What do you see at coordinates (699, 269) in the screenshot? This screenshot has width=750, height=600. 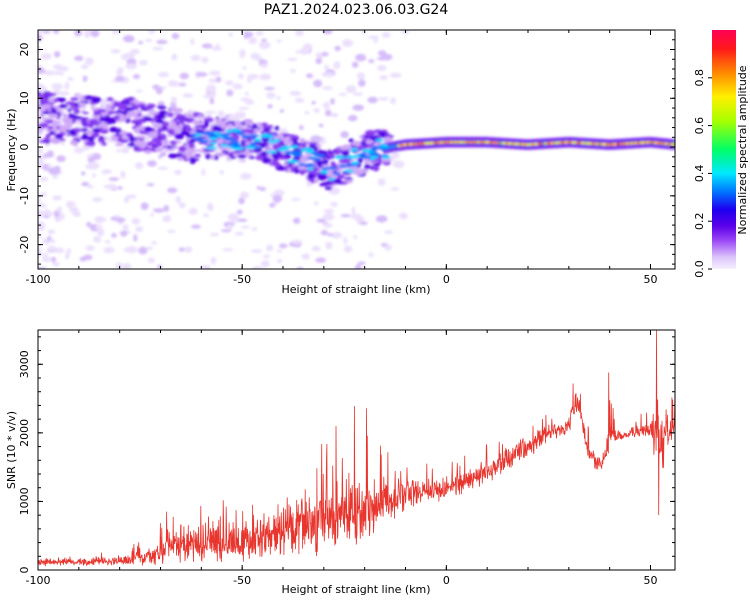 I see `colorbar-tick-label: 0.0` at bounding box center [699, 269].